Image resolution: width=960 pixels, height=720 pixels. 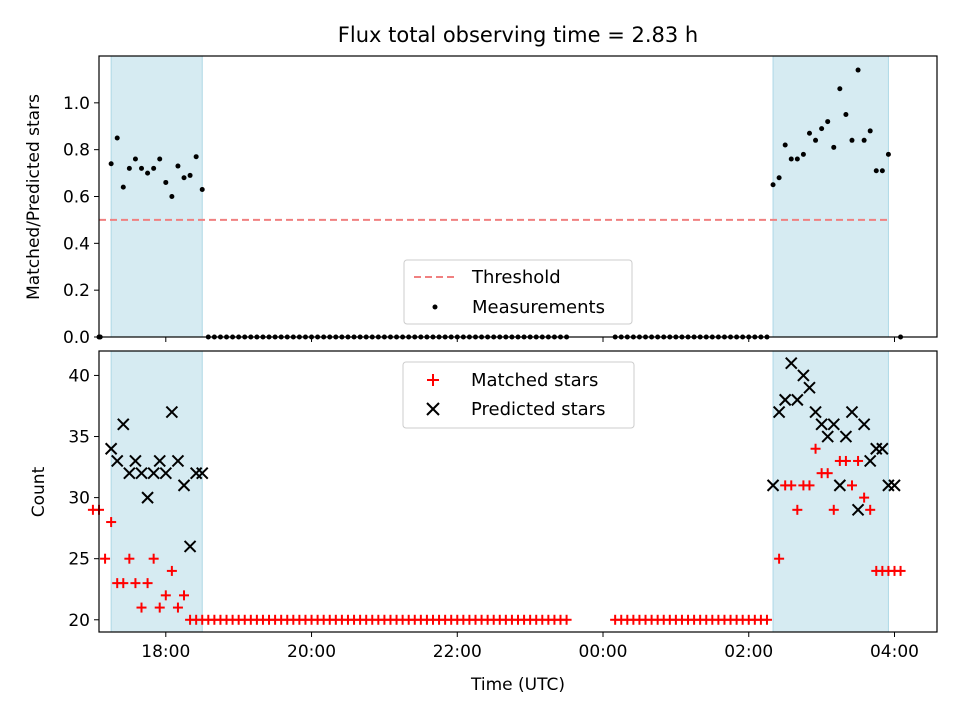 I want to click on y-tick-label: 0.6, so click(x=76, y=198).